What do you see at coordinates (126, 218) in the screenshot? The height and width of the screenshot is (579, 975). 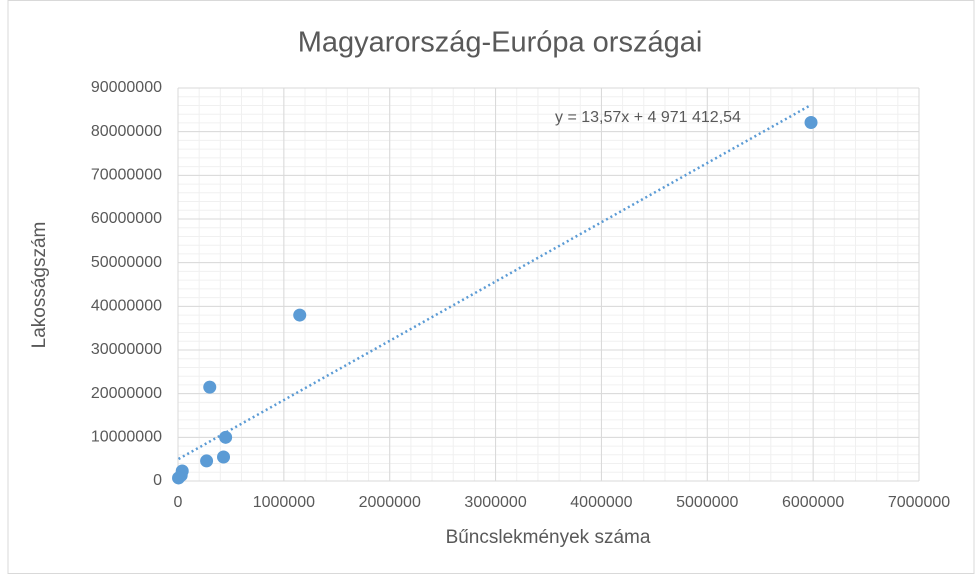 I see `y-tick-label: 60000000` at bounding box center [126, 218].